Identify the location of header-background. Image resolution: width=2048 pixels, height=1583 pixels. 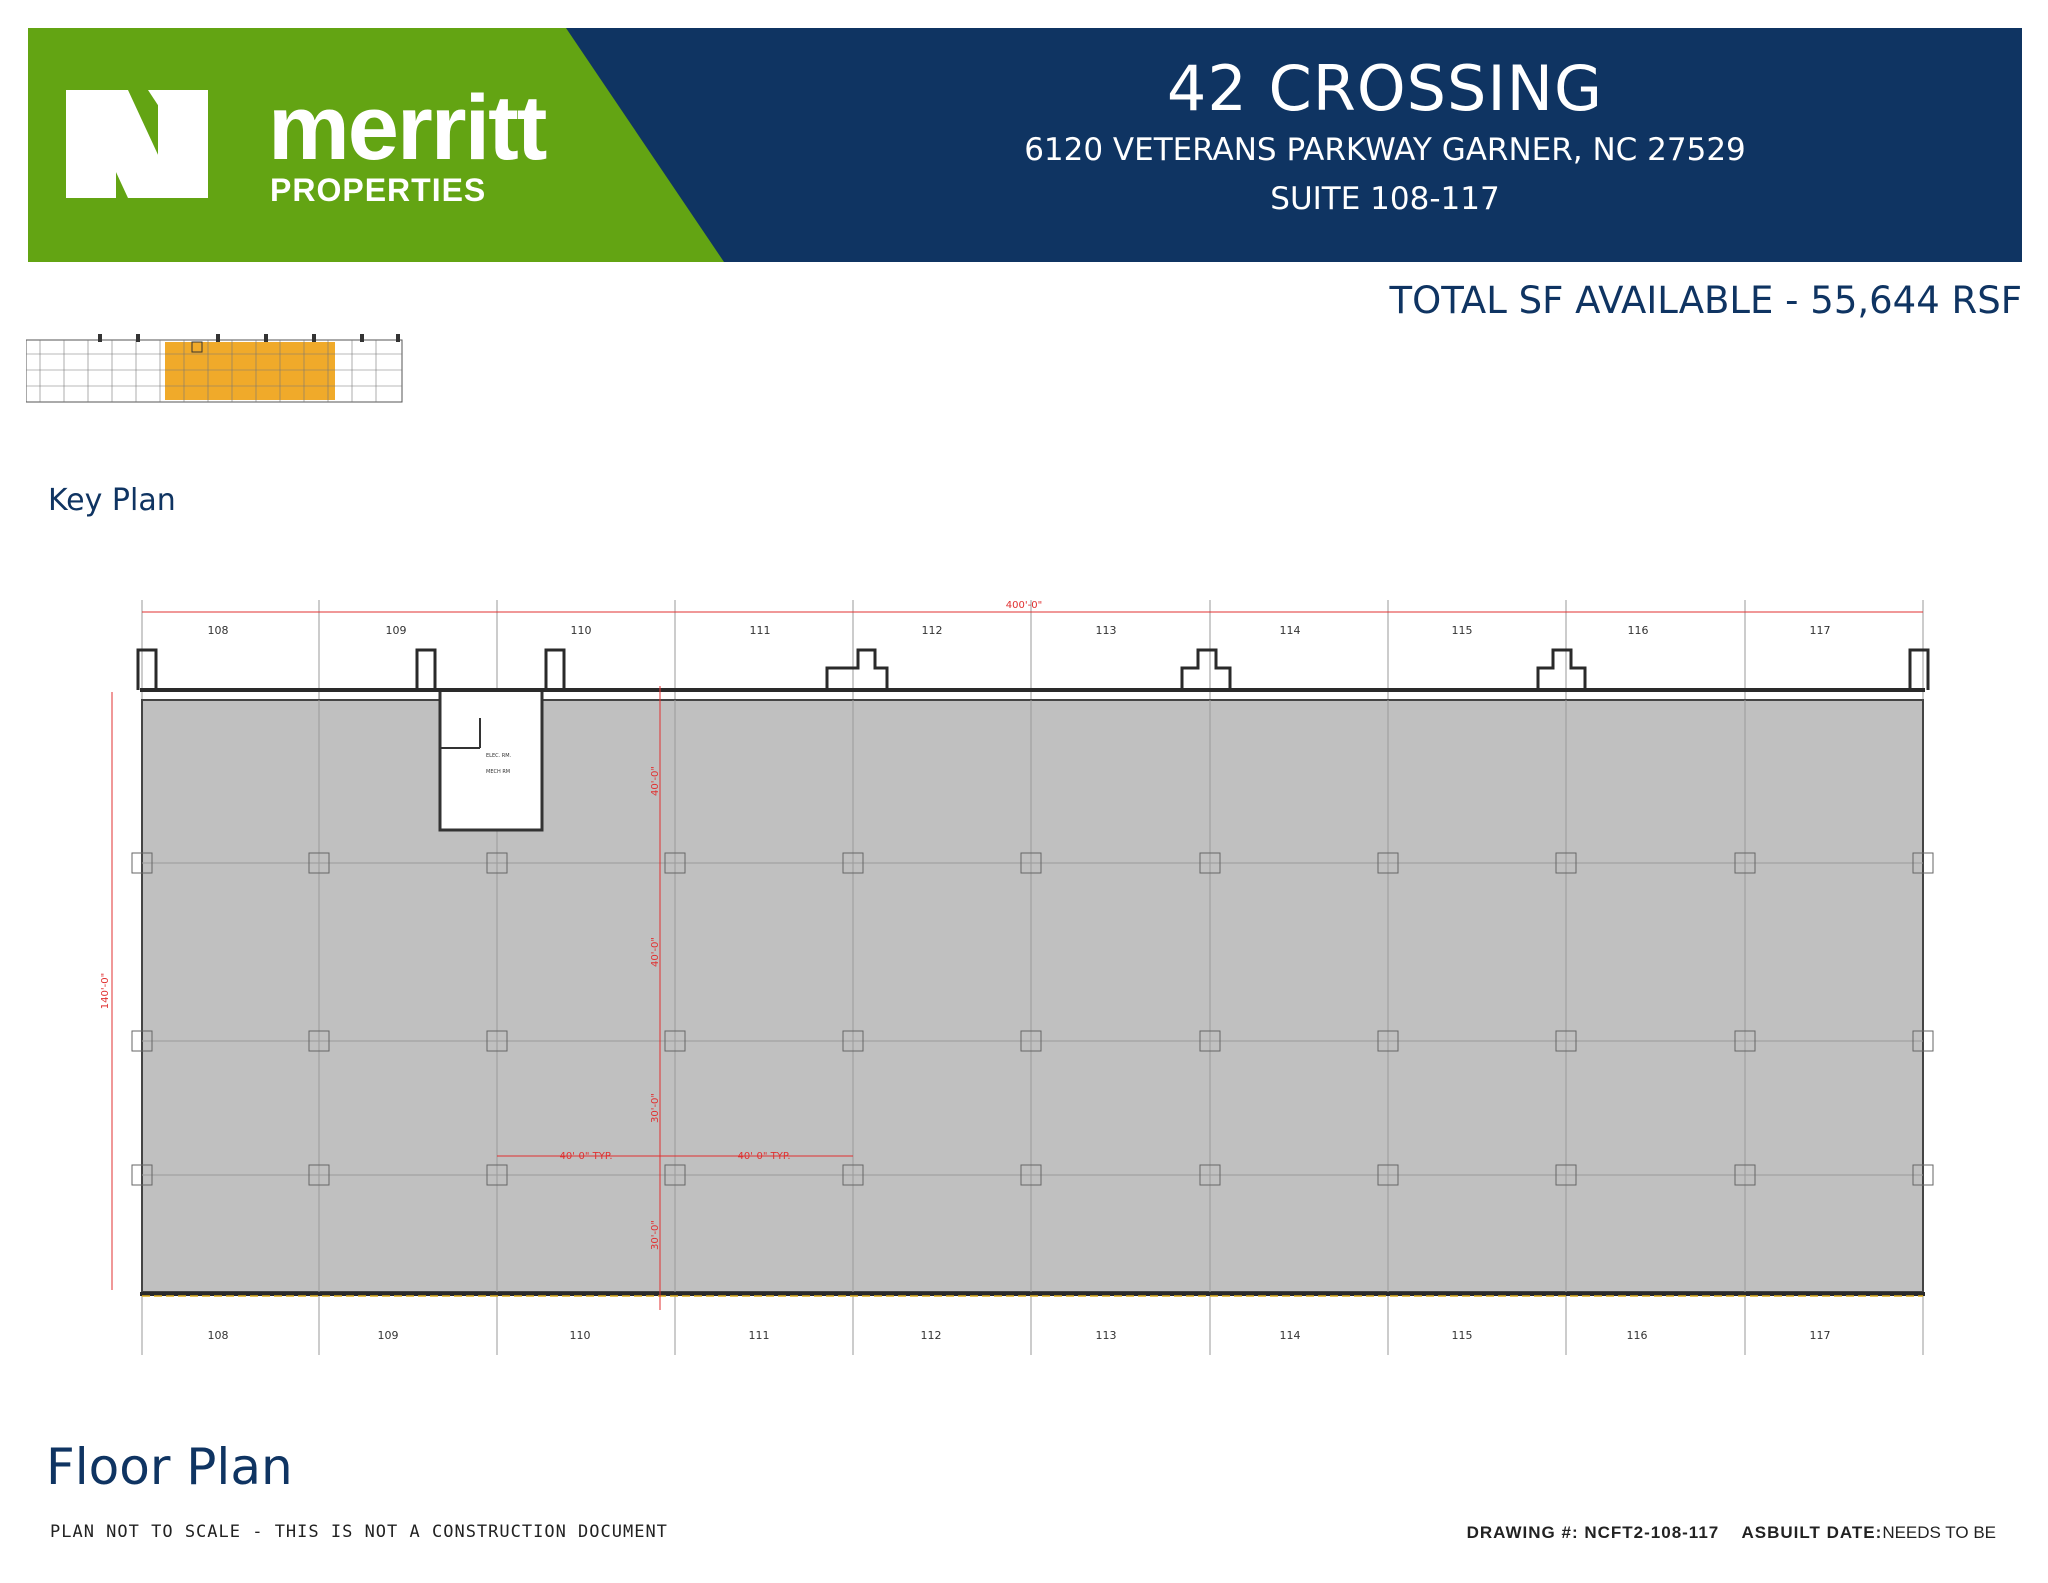
(1025, 145).